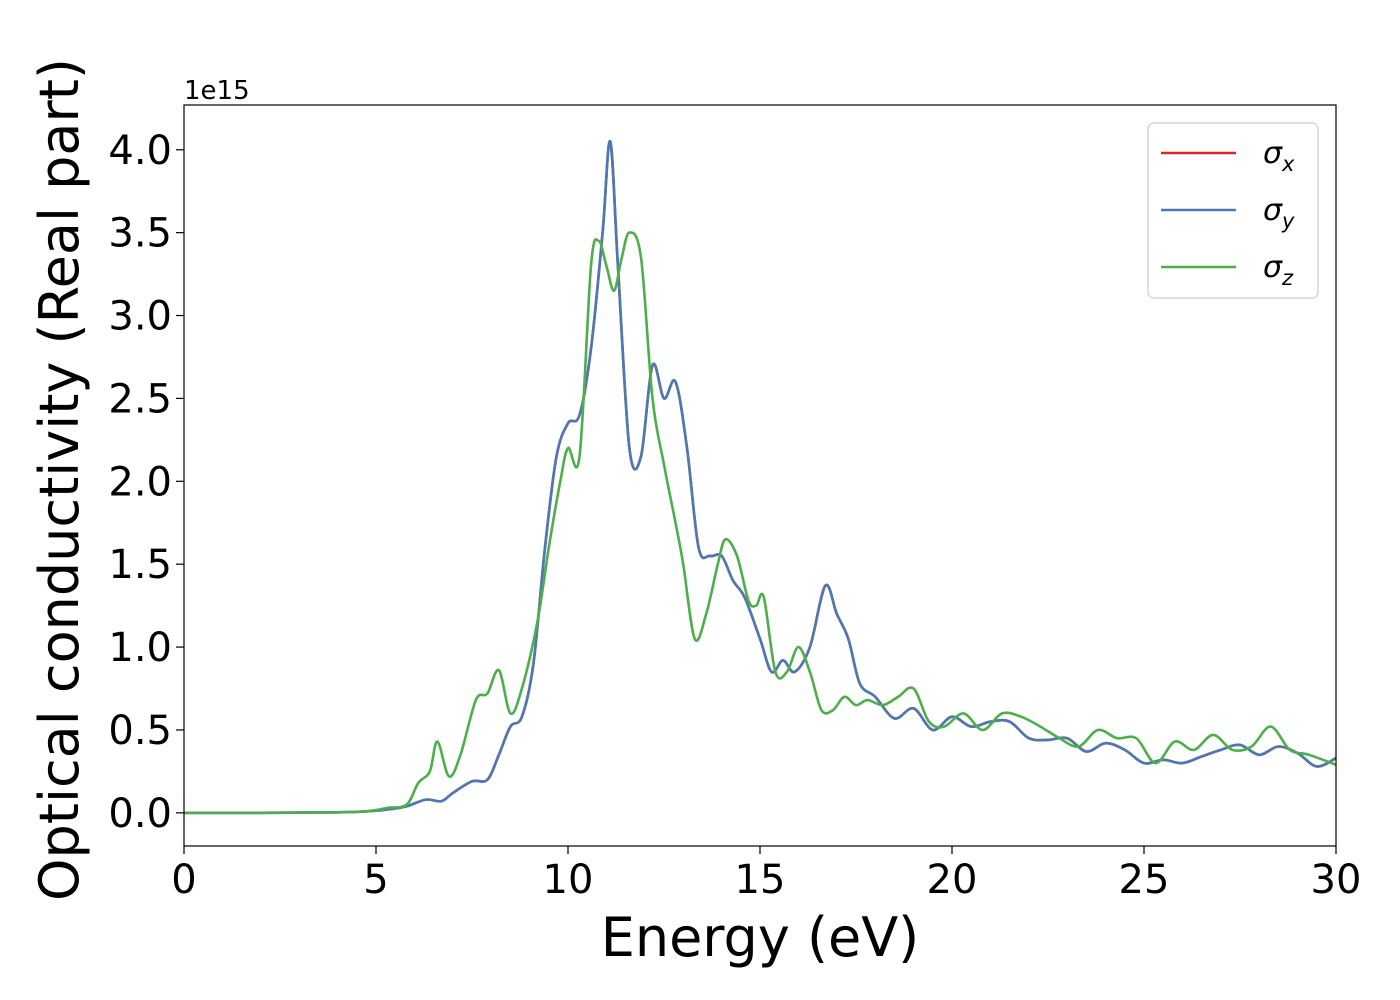 This screenshot has width=1400, height=1000. What do you see at coordinates (140, 731) in the screenshot?
I see `y-tick-label: 0.5` at bounding box center [140, 731].